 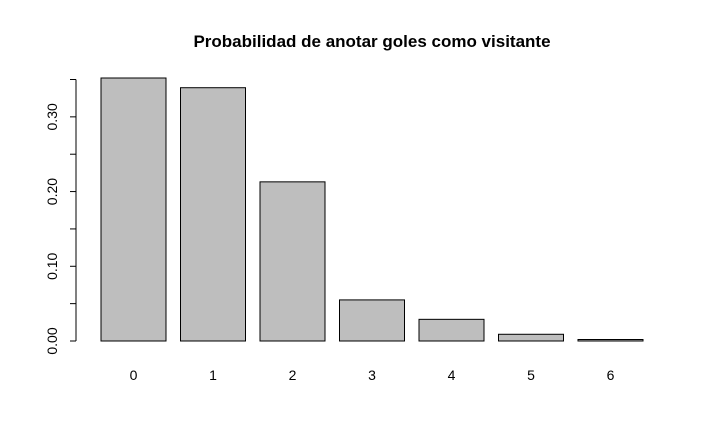 I want to click on y-axis: 0.00 0.10 0.20 0.30, so click(x=60, y=216).